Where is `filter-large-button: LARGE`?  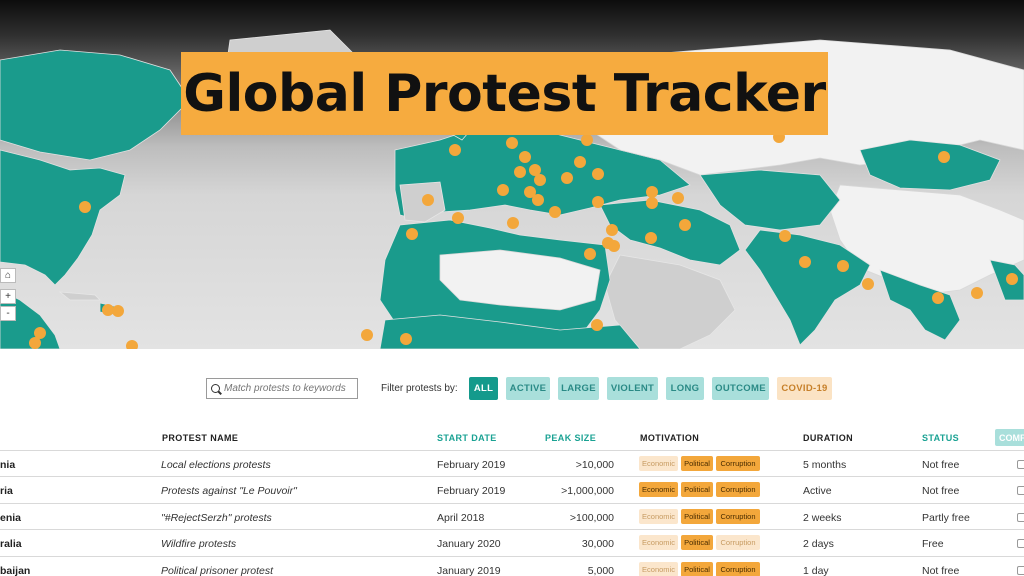
filter-large-button: LARGE is located at coordinates (578, 388).